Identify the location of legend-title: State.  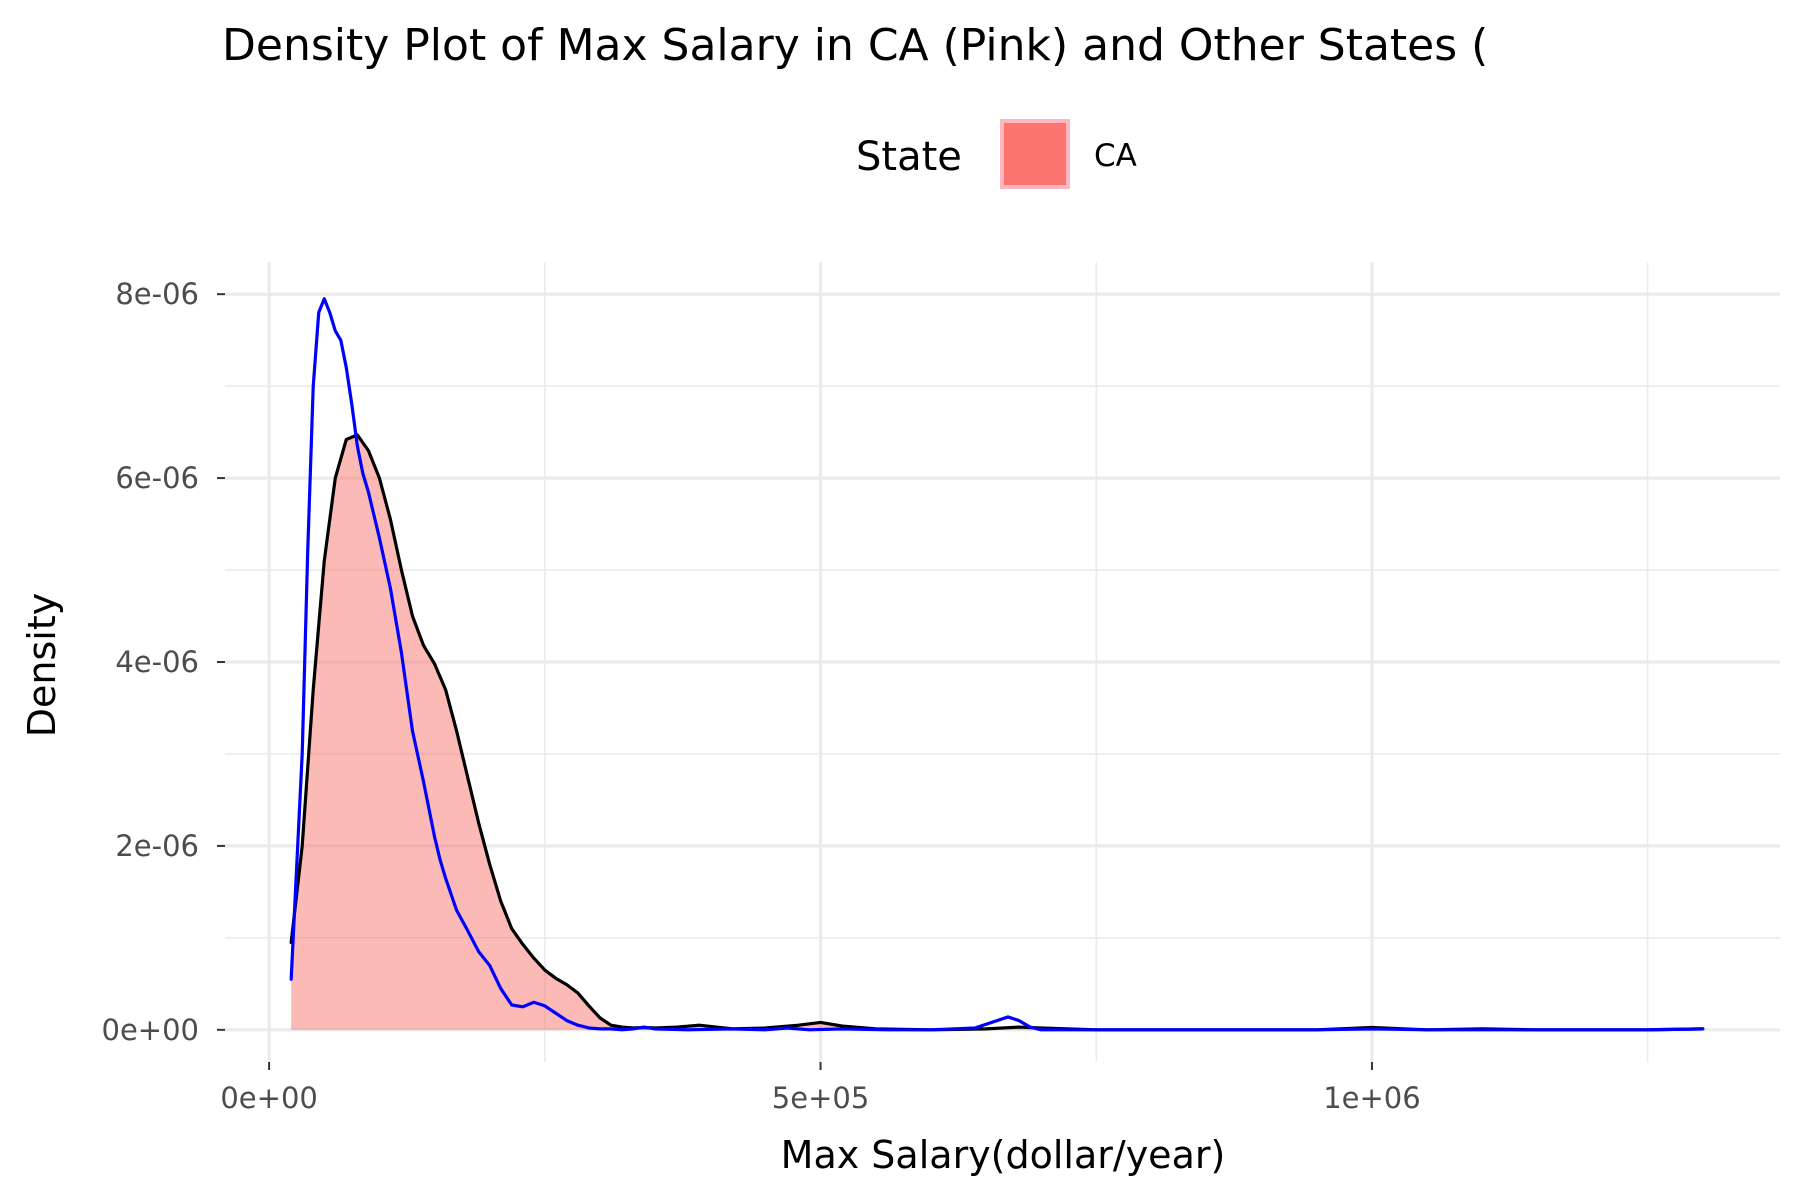
(909, 157).